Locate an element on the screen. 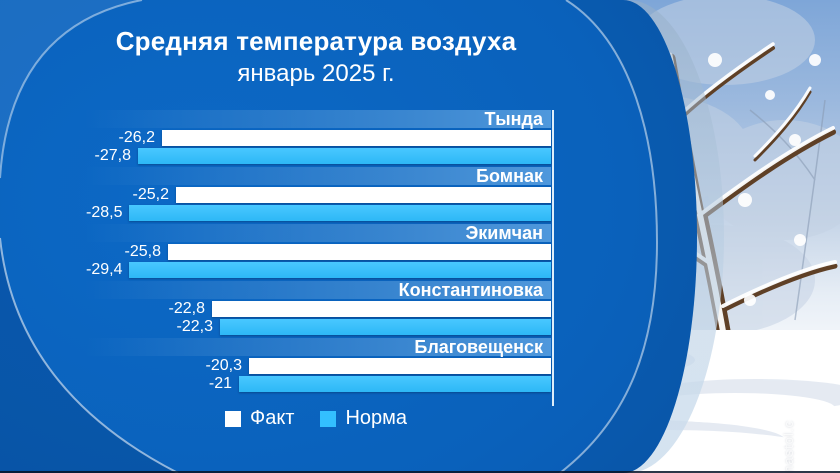 The image size is (840, 473). norma-value-label: -21 is located at coordinates (220, 383).